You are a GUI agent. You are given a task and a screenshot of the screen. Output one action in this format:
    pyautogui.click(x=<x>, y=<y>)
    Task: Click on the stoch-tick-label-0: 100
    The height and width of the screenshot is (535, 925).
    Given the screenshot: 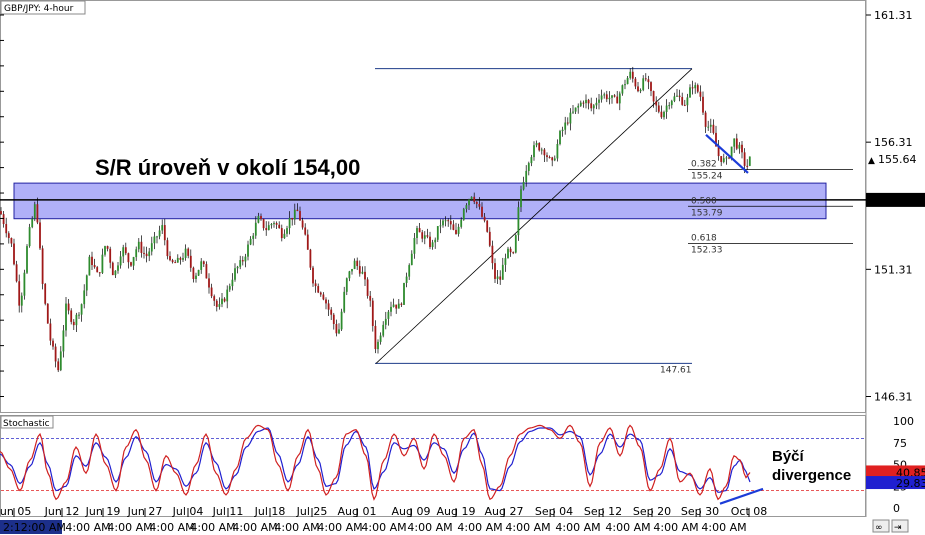 What is the action you would take?
    pyautogui.click(x=903, y=421)
    